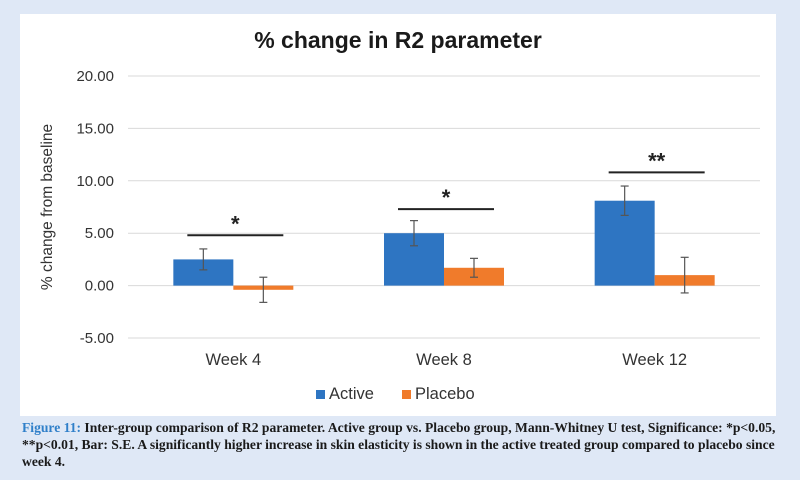 The image size is (800, 480). What do you see at coordinates (351, 394) in the screenshot?
I see `legend-label: Active` at bounding box center [351, 394].